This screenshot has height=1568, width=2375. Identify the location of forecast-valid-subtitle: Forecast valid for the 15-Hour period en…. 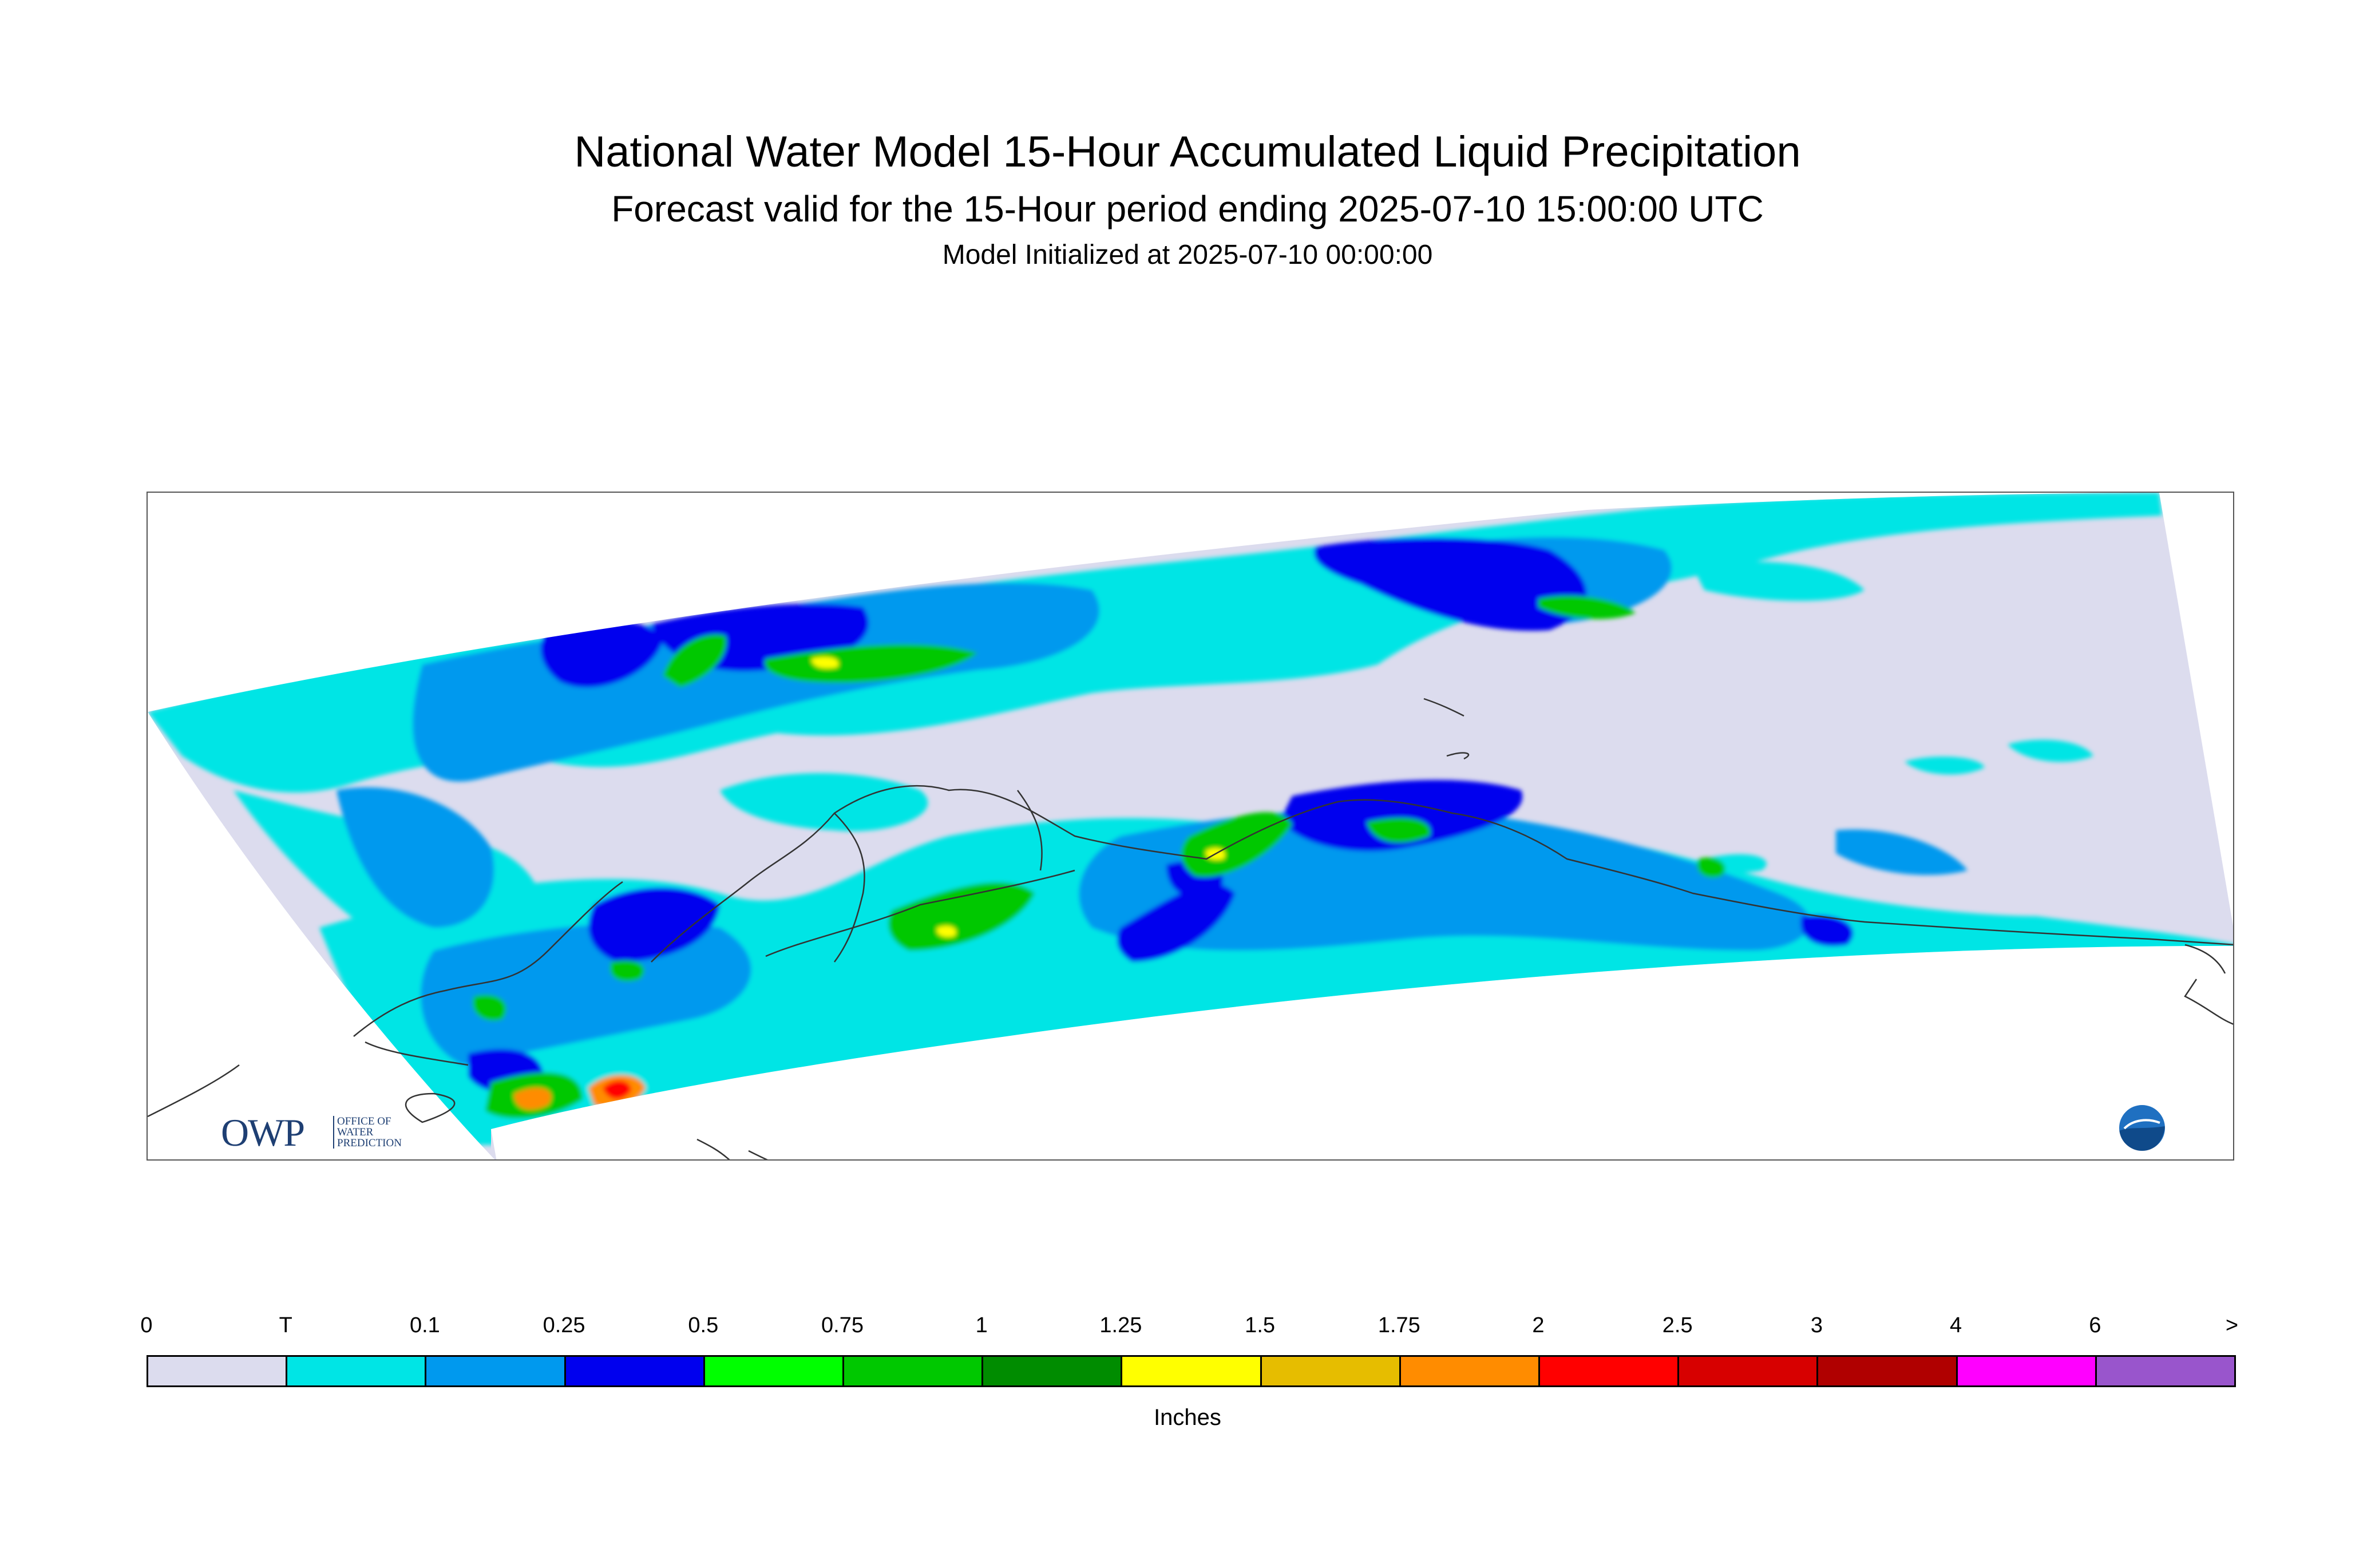
(1187, 208).